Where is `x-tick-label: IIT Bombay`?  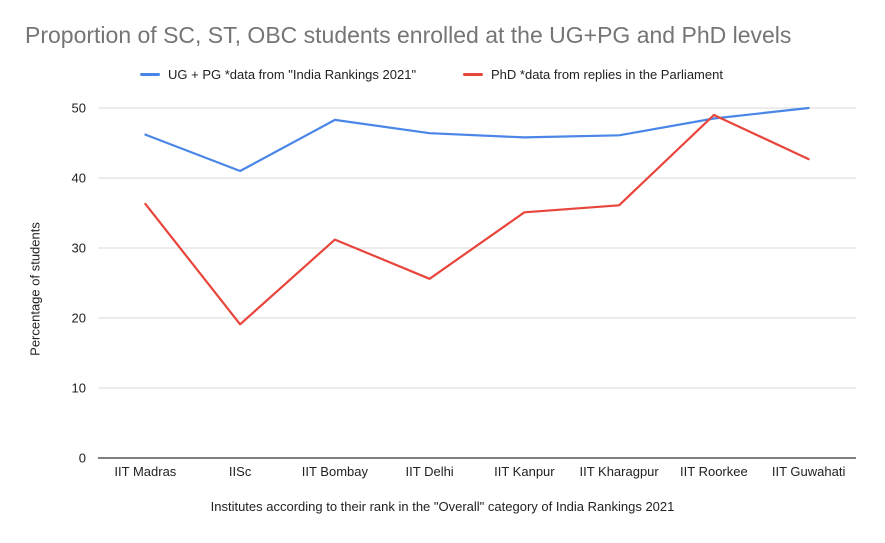 x-tick-label: IIT Bombay is located at coordinates (335, 471).